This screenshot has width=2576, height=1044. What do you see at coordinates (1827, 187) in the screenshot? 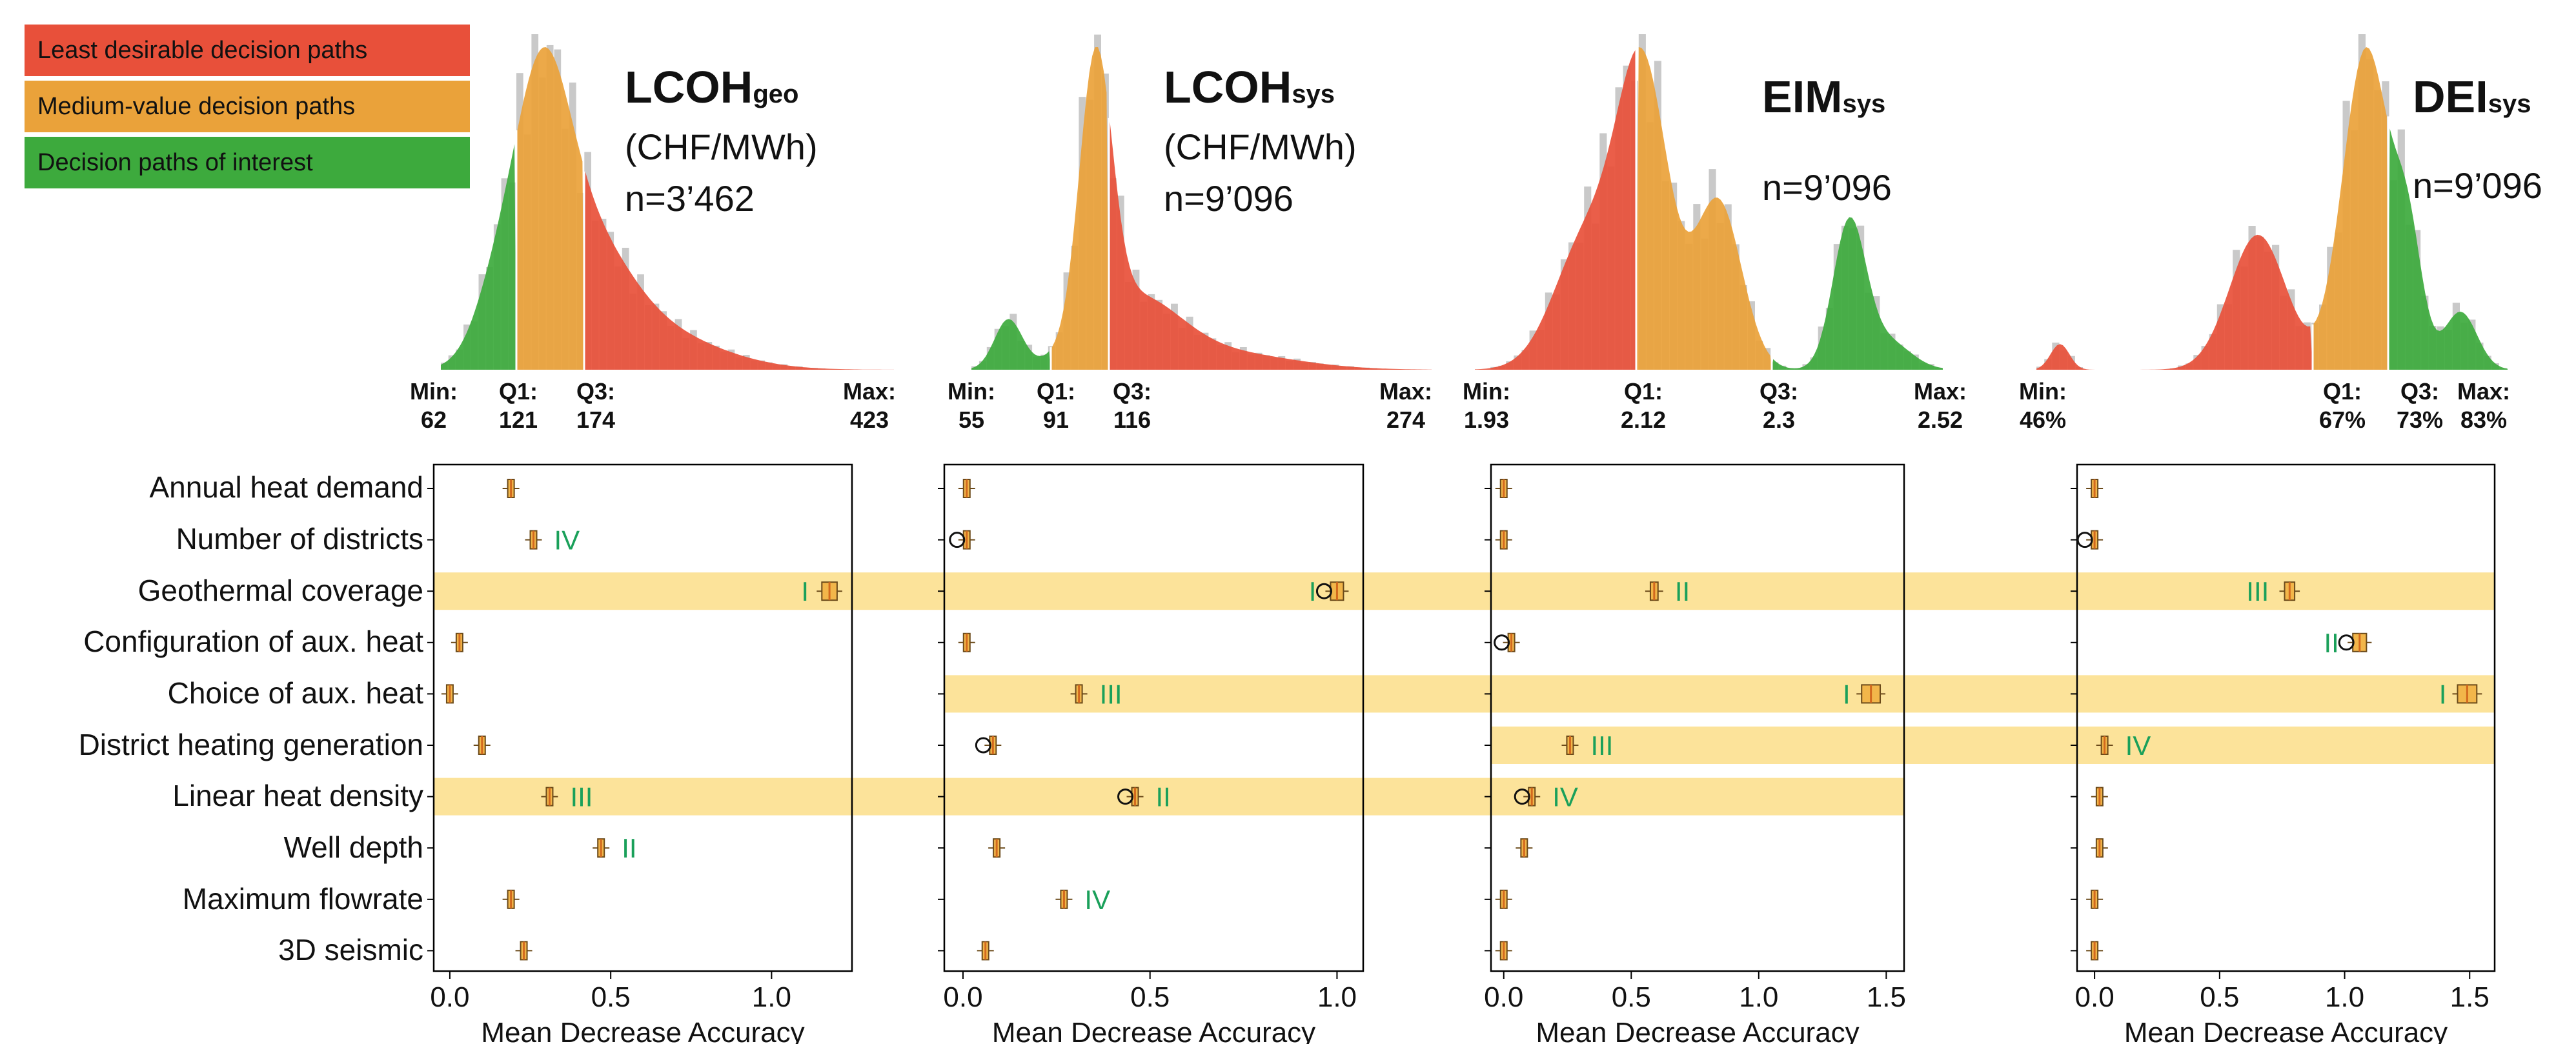
I see `n-eim-sys: n=9’096` at bounding box center [1827, 187].